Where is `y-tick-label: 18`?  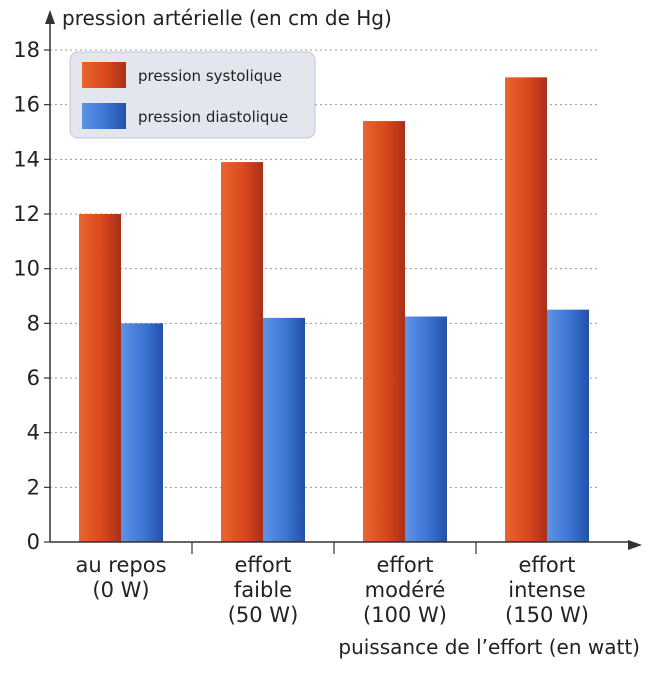
y-tick-label: 18 is located at coordinates (26, 50).